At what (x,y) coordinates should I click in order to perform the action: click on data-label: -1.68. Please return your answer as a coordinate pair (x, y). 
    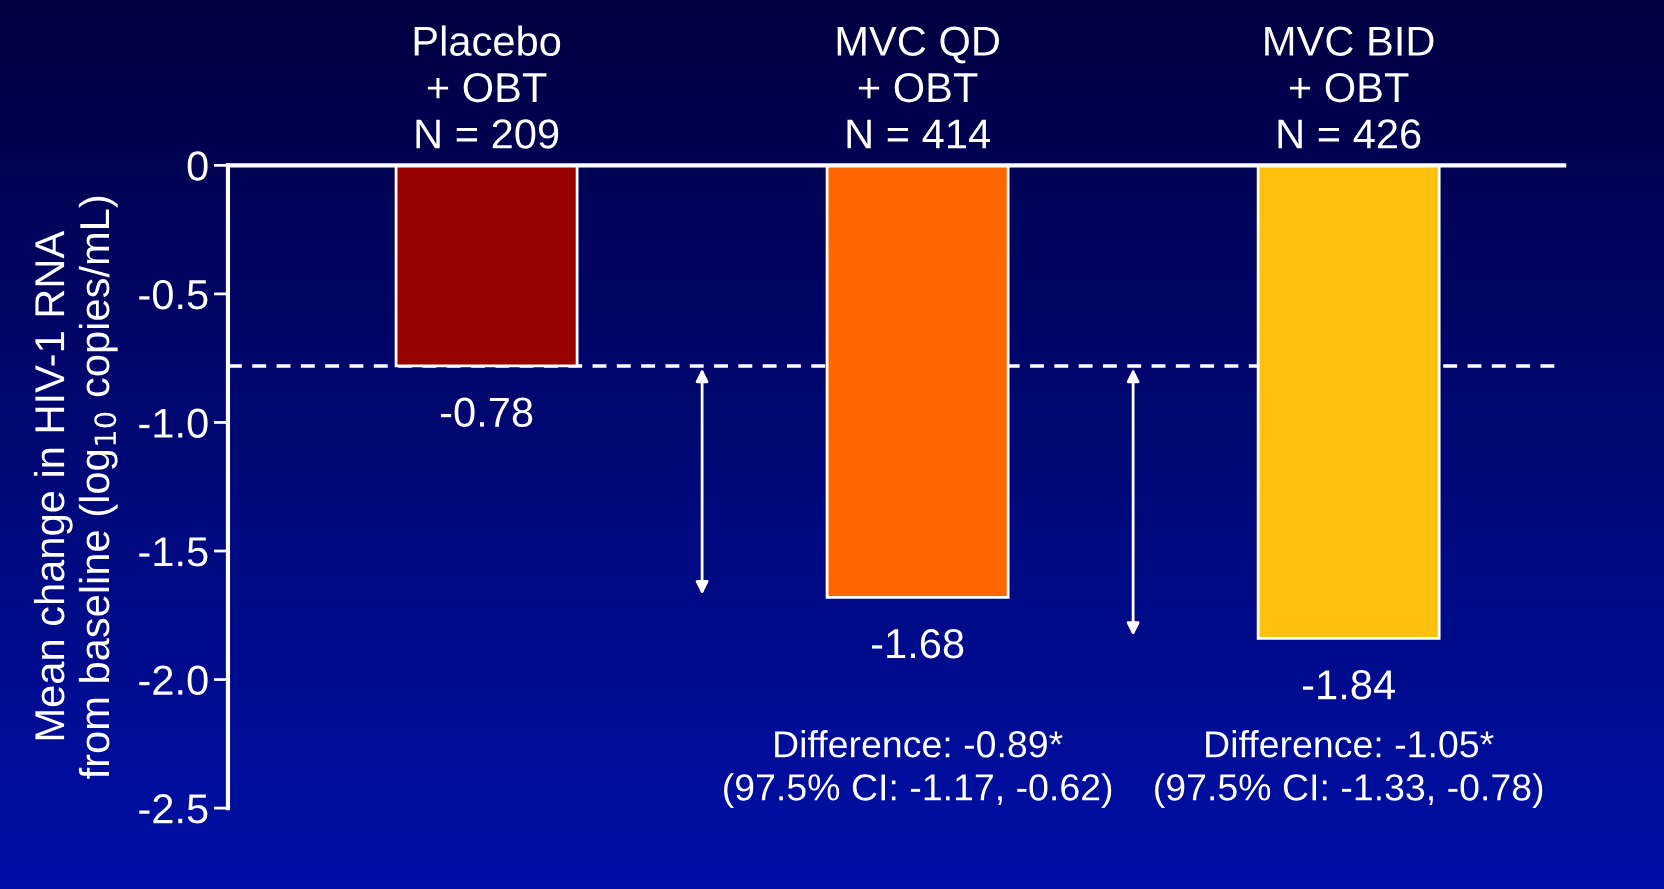
    Looking at the image, I should click on (917, 643).